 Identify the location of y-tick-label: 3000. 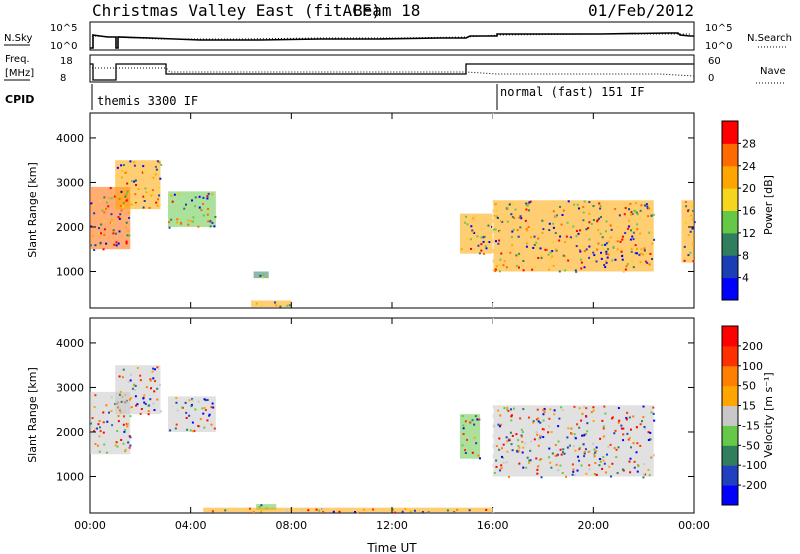
(70, 387).